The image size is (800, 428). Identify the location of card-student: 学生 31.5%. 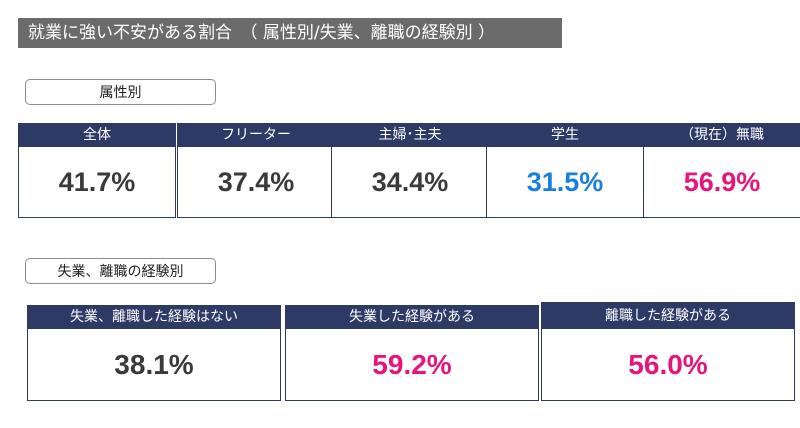
(565, 170).